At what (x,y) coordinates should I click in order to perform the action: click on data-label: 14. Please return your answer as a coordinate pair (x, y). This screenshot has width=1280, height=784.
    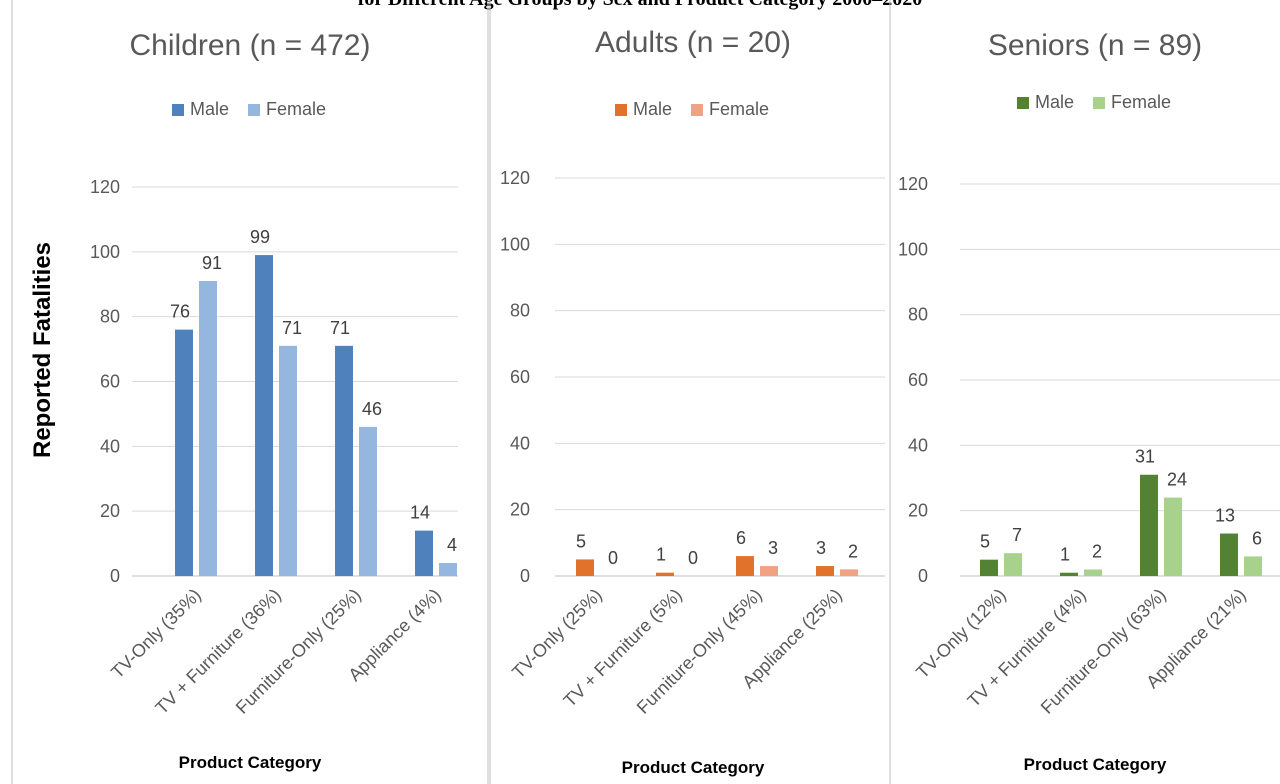
    Looking at the image, I should click on (420, 513).